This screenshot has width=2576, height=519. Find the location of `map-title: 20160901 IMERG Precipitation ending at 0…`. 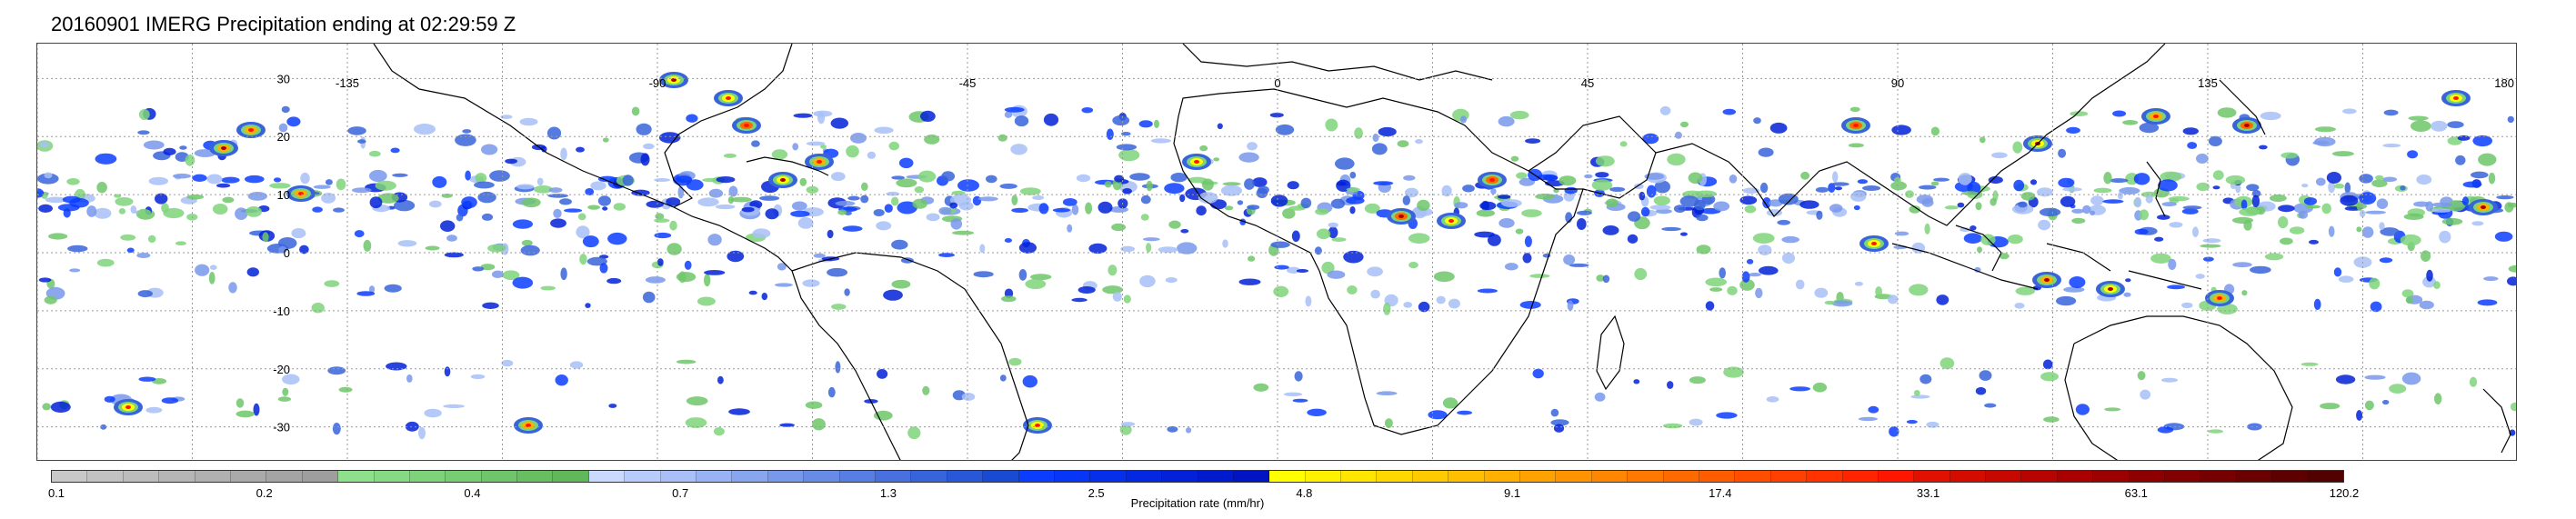

map-title: 20160901 IMERG Precipitation ending at 0… is located at coordinates (283, 24).